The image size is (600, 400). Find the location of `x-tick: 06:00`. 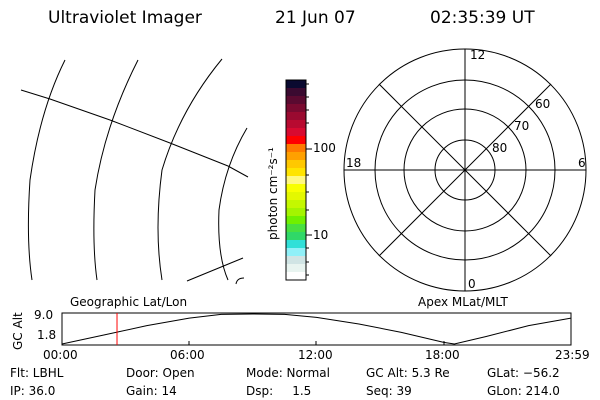

x-tick: 06:00 is located at coordinates (187, 355).